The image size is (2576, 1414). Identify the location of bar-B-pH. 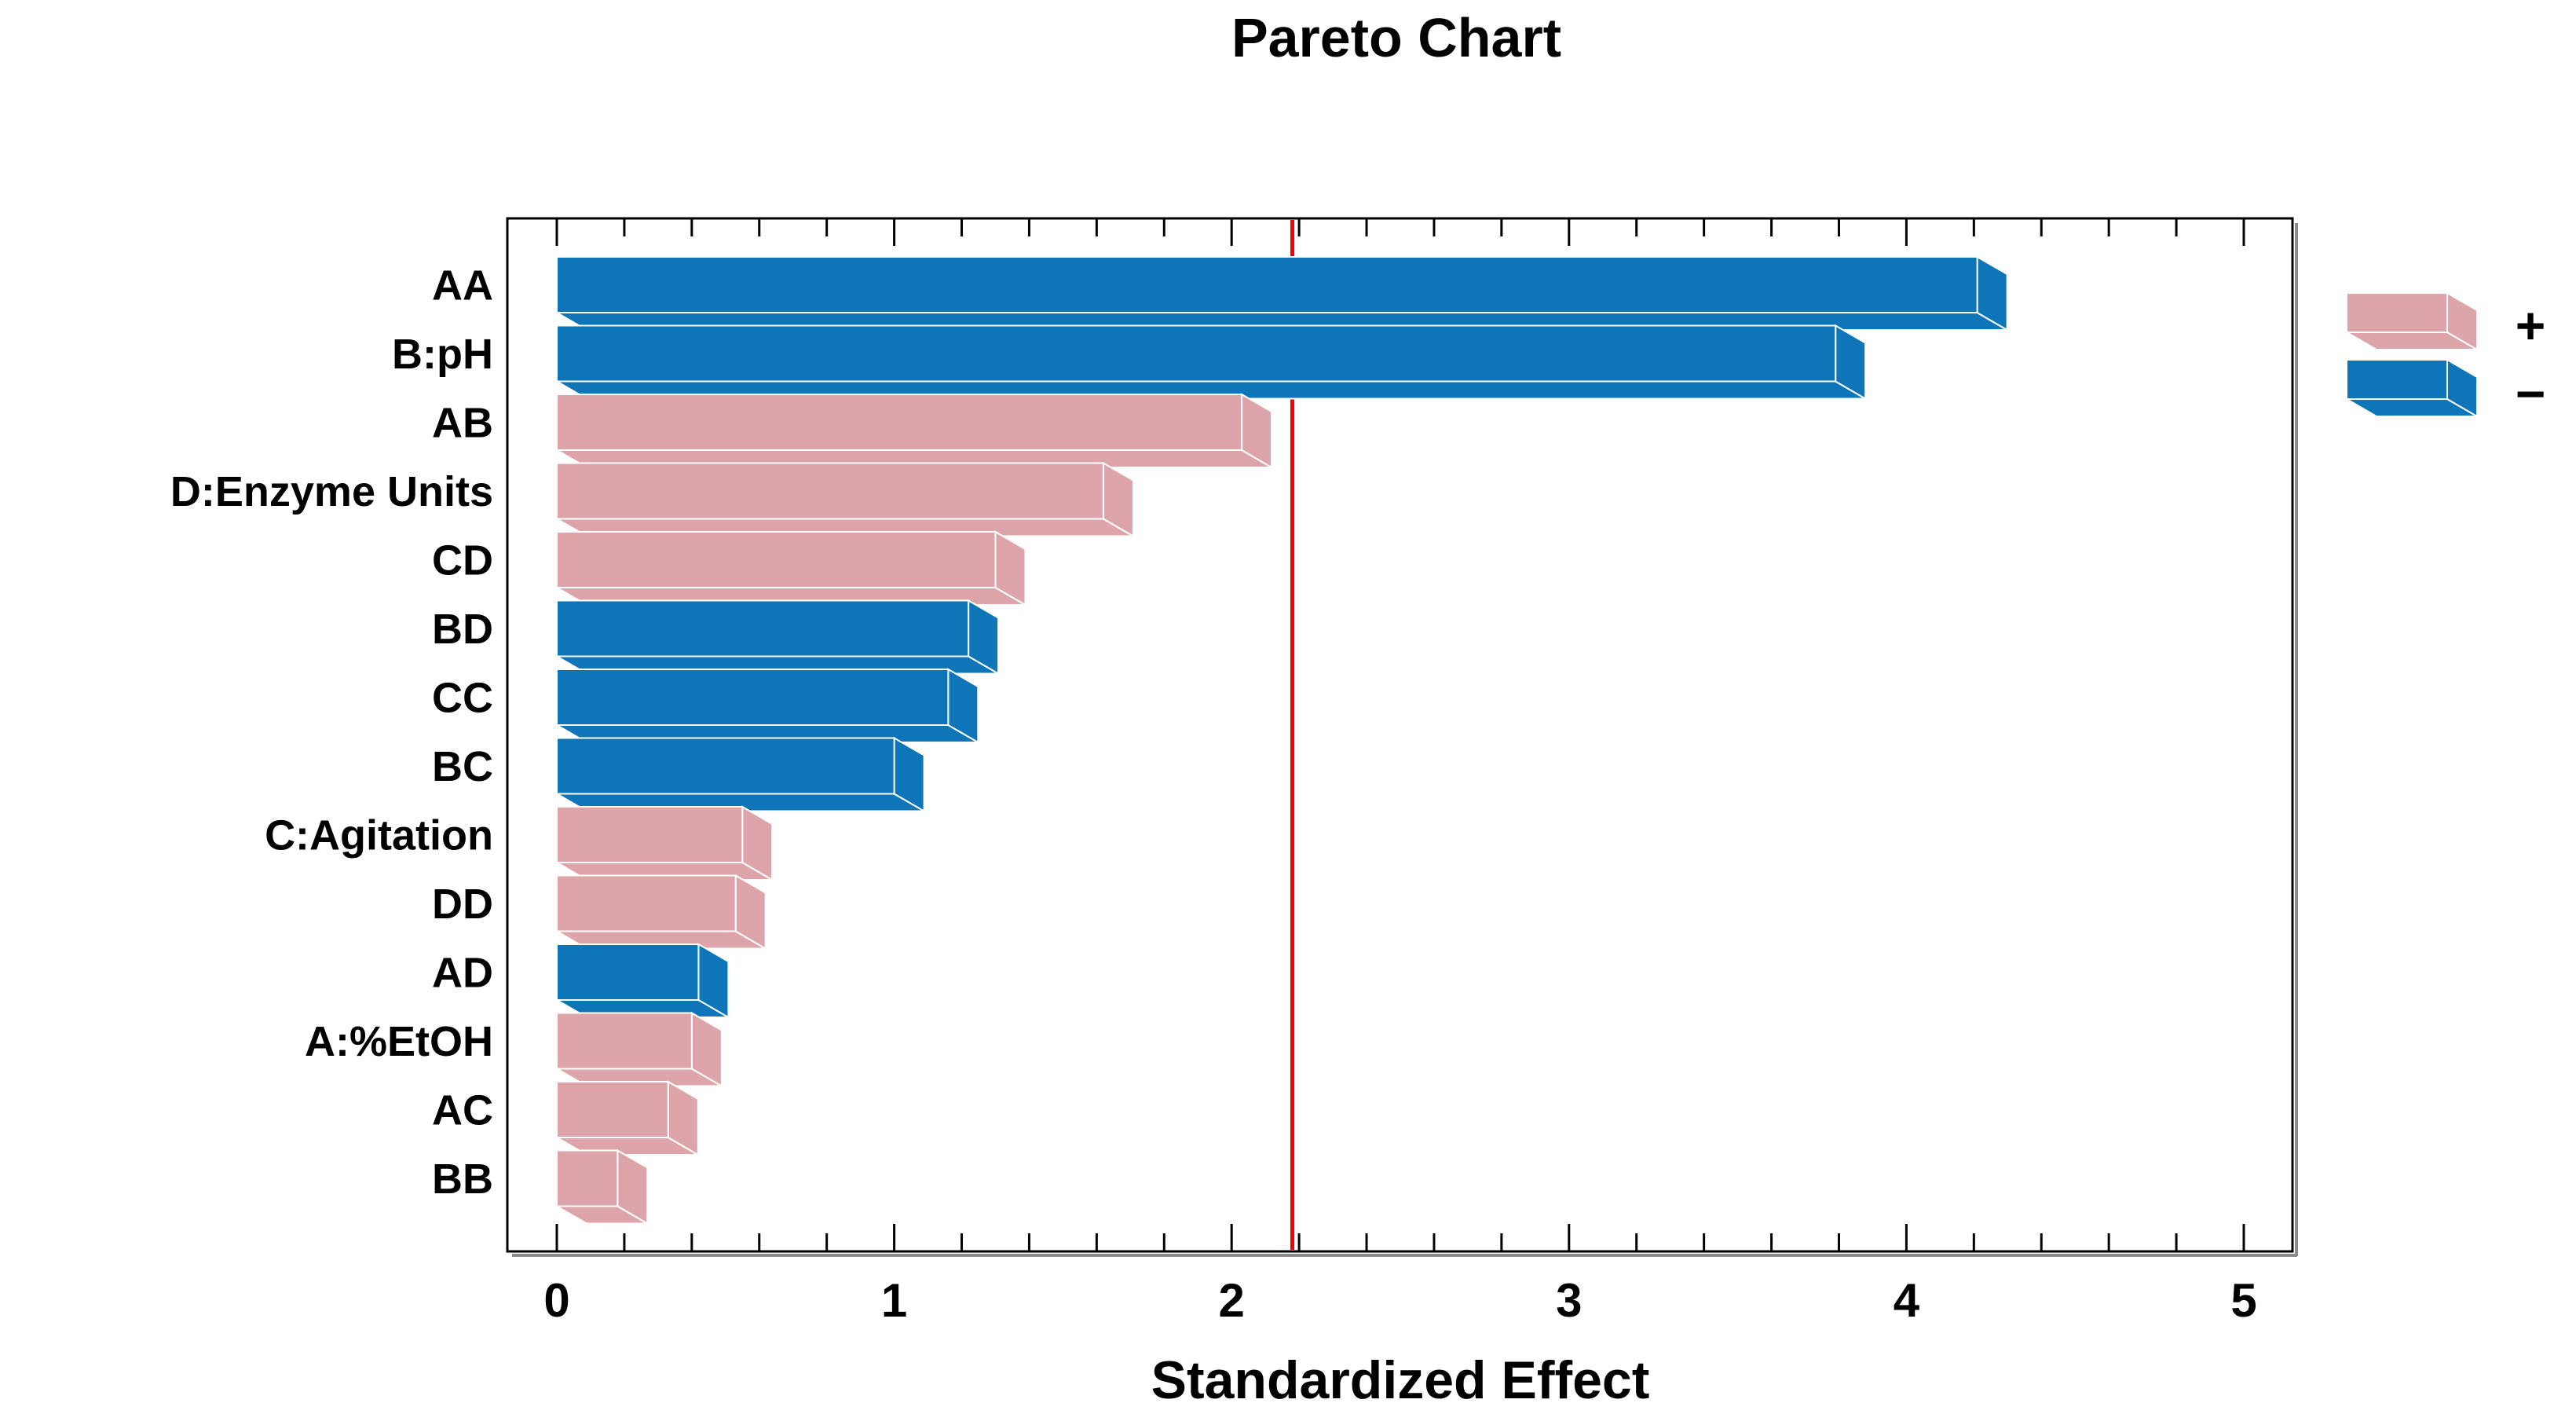
(1211, 362).